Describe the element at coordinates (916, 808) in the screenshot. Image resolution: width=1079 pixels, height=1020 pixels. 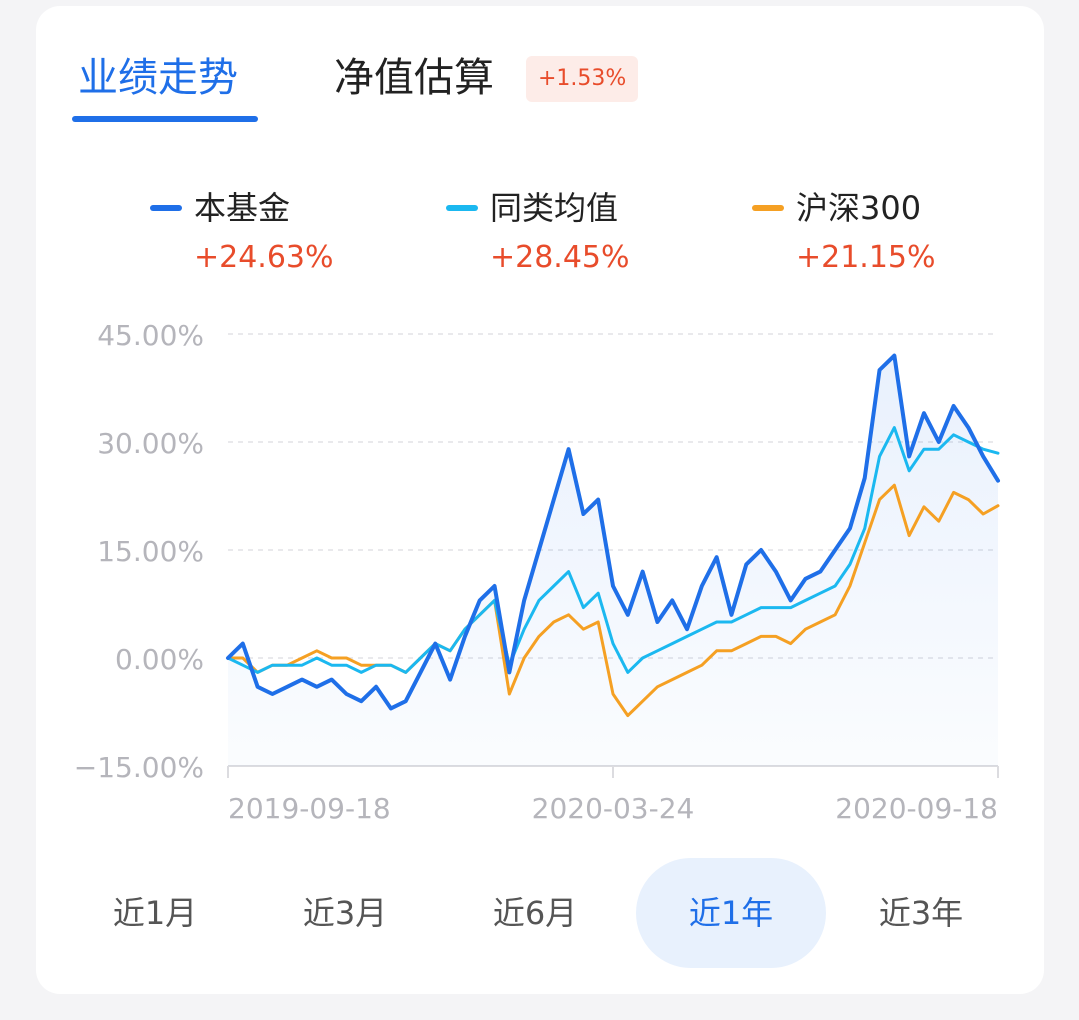
I see `x-tick-label: 2020-09-18` at that location.